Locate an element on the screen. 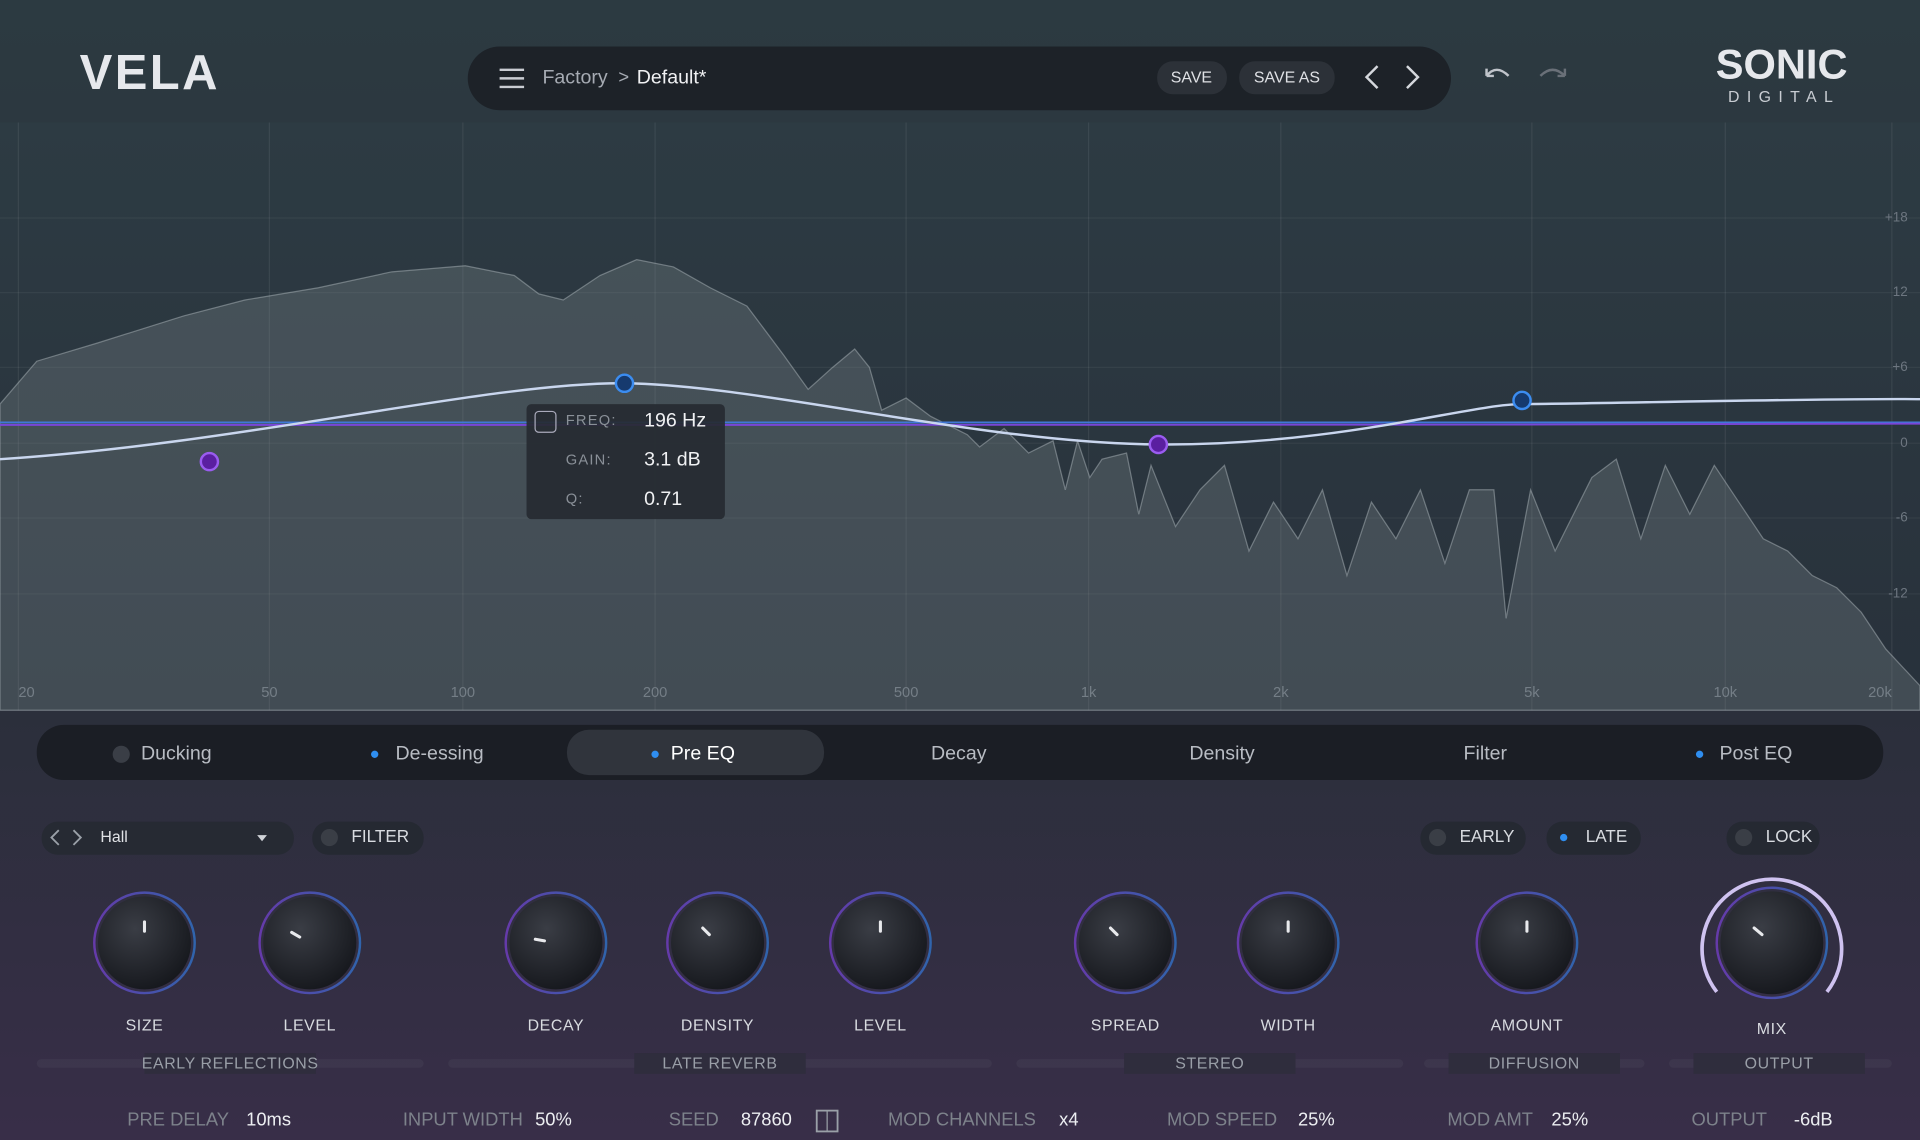 The height and width of the screenshot is (1140, 1920). section-label: DIFFUSION is located at coordinates (1534, 1063).